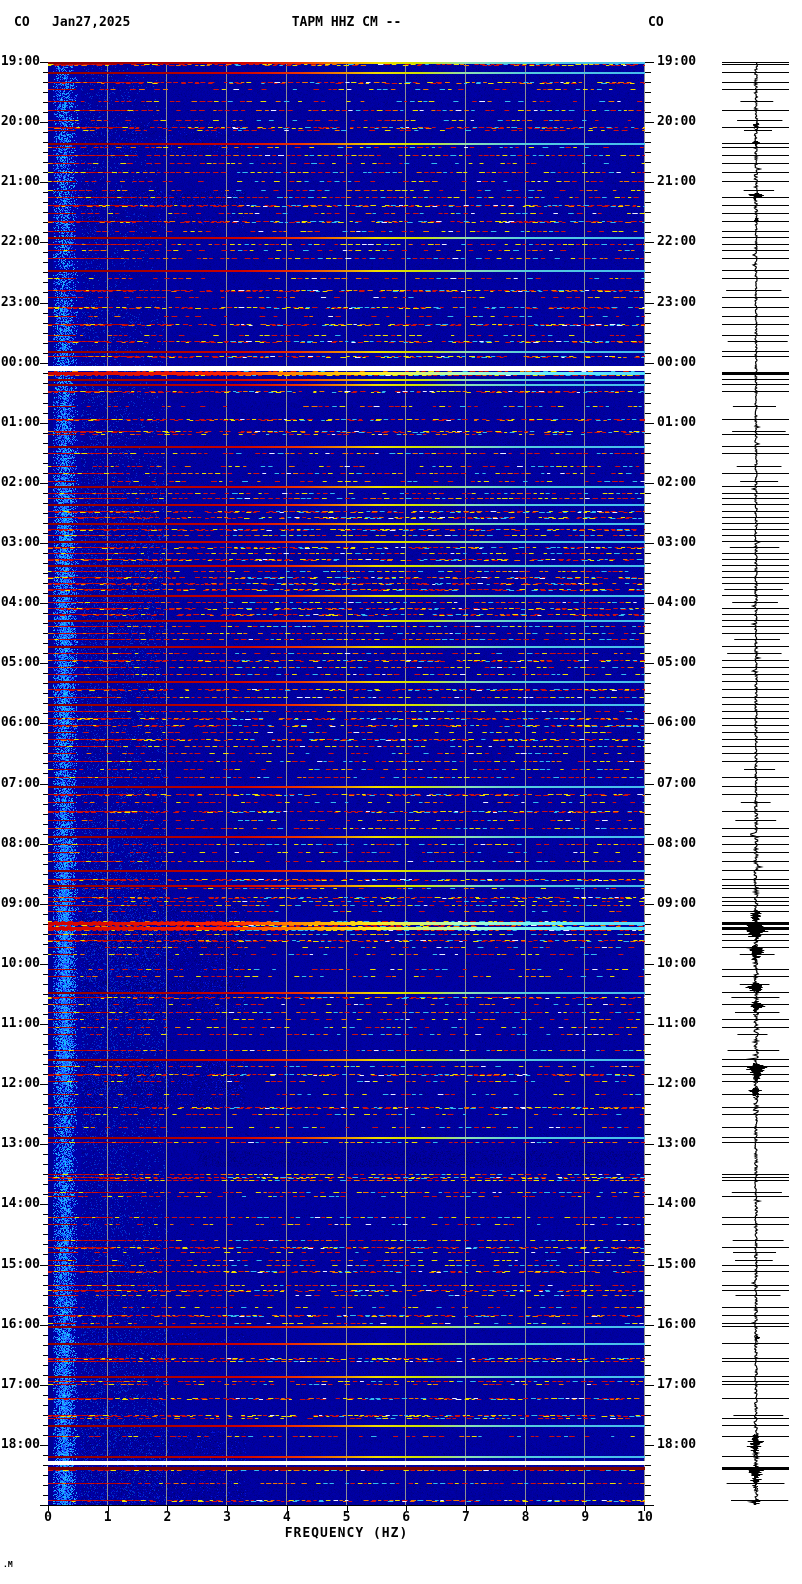  What do you see at coordinates (585, 1517) in the screenshot?
I see `frequency-tick-label: 9` at bounding box center [585, 1517].